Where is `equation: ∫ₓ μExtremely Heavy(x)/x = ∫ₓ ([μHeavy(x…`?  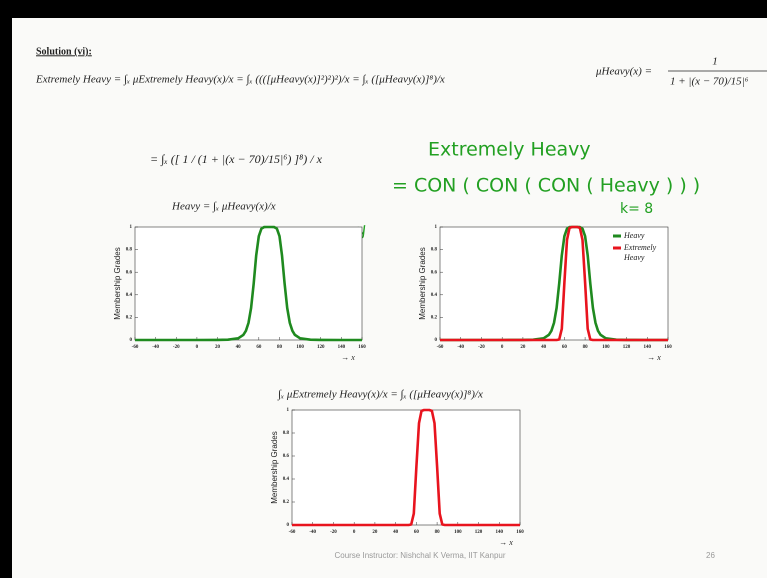
equation: ∫ₓ μExtremely Heavy(x)/x = ∫ₓ ([μHeavy(x… is located at coordinates (380, 395).